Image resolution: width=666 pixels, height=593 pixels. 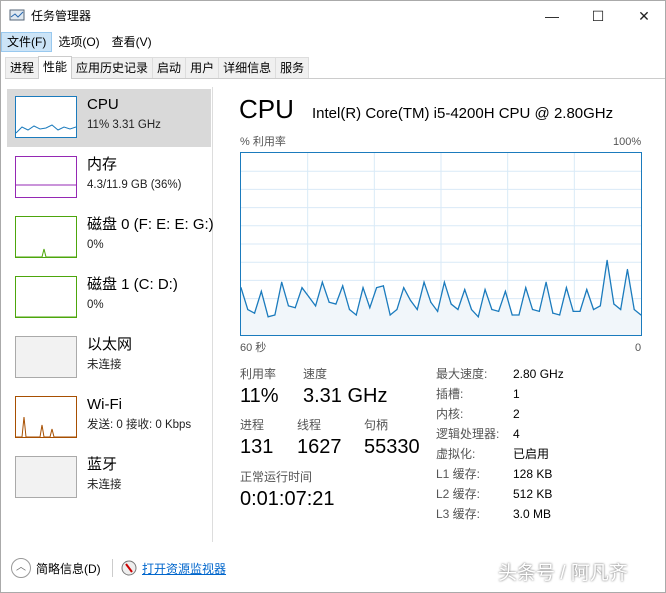 What do you see at coordinates (110, 238) in the screenshot?
I see `sidebar-item: 磁盘 0 (F: E: E: G:) 0%` at bounding box center [110, 238].